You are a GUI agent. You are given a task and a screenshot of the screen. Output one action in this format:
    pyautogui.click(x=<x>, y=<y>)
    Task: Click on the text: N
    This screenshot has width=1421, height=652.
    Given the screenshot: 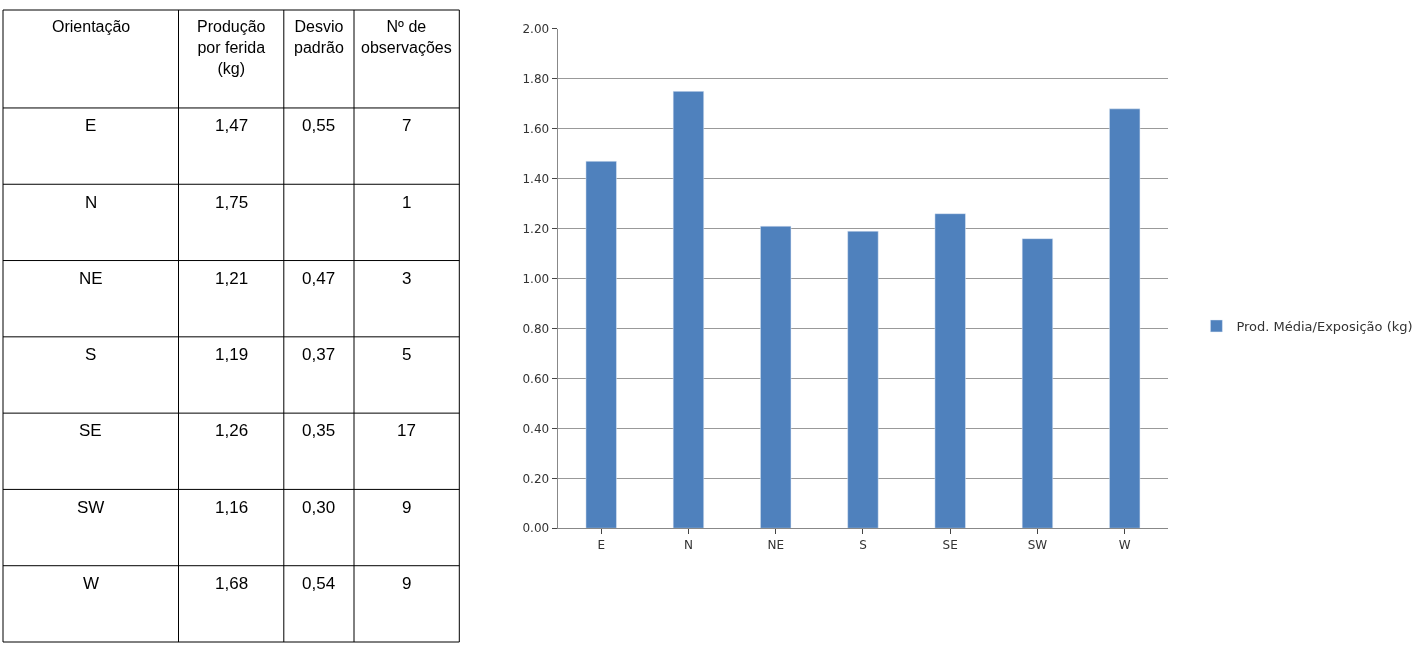 What is the action you would take?
    pyautogui.click(x=91, y=202)
    